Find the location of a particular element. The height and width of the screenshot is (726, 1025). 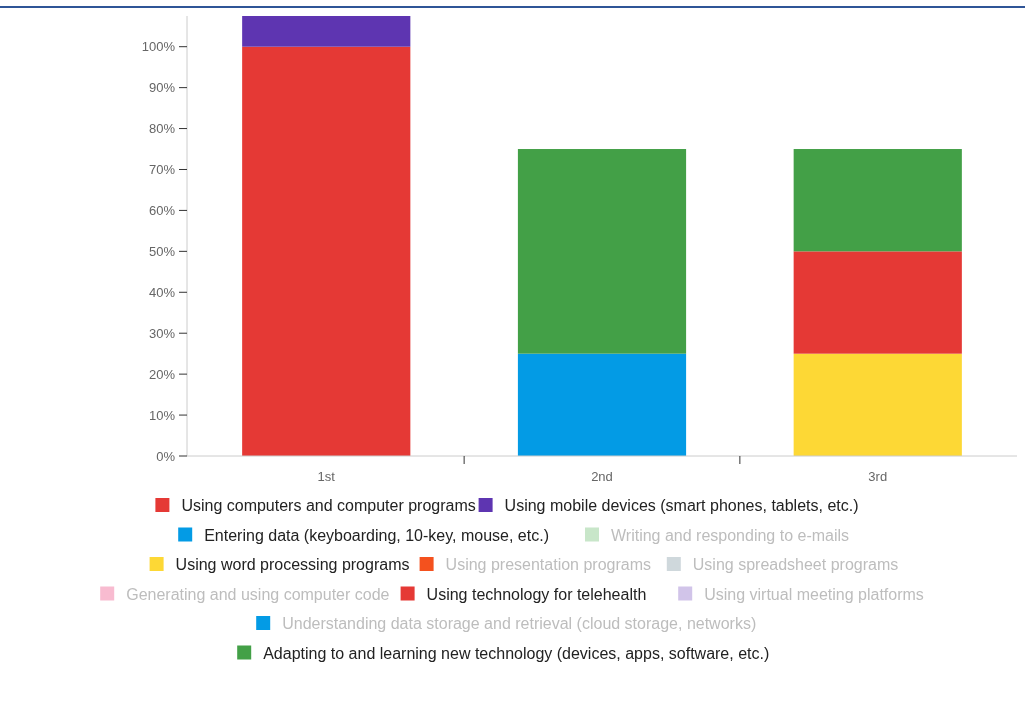

legend-label: Using computers and computer programs is located at coordinates (328, 505).